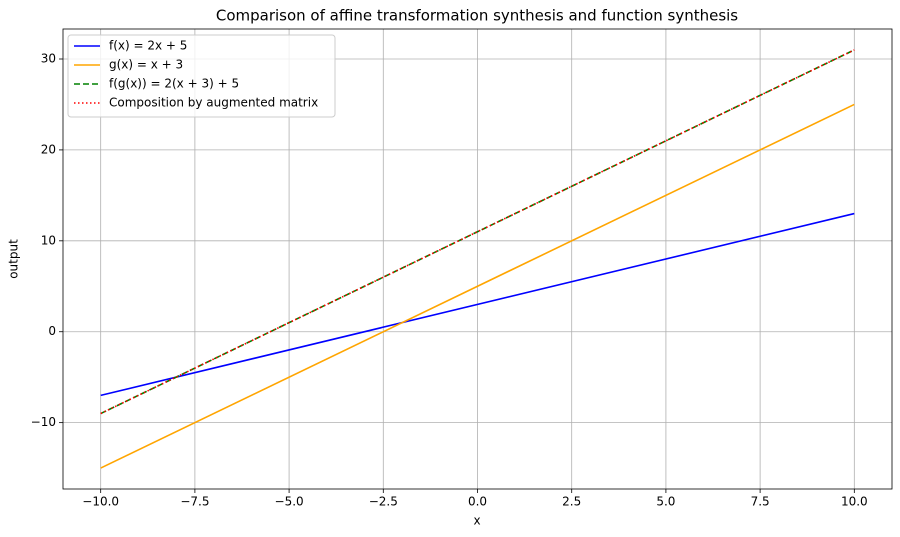 The height and width of the screenshot is (537, 900). I want to click on legend-label: g(x) = x + 3, so click(146, 65).